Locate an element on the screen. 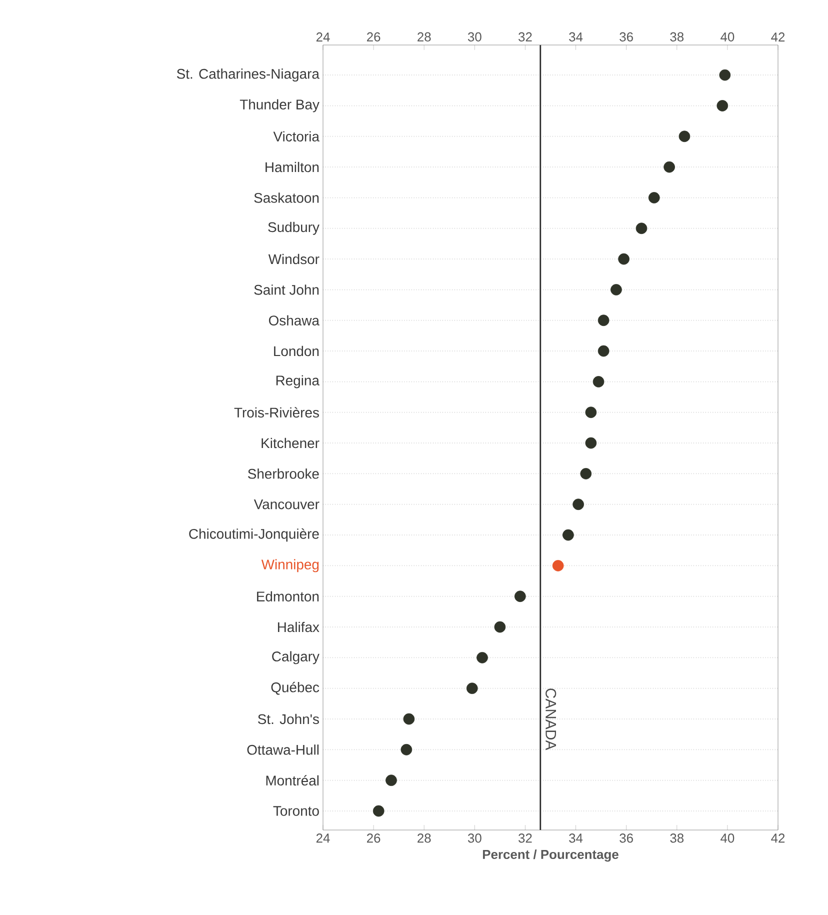 Image resolution: width=828 pixels, height=915 pixels. y-tick-label: Edmonton is located at coordinates (288, 596).